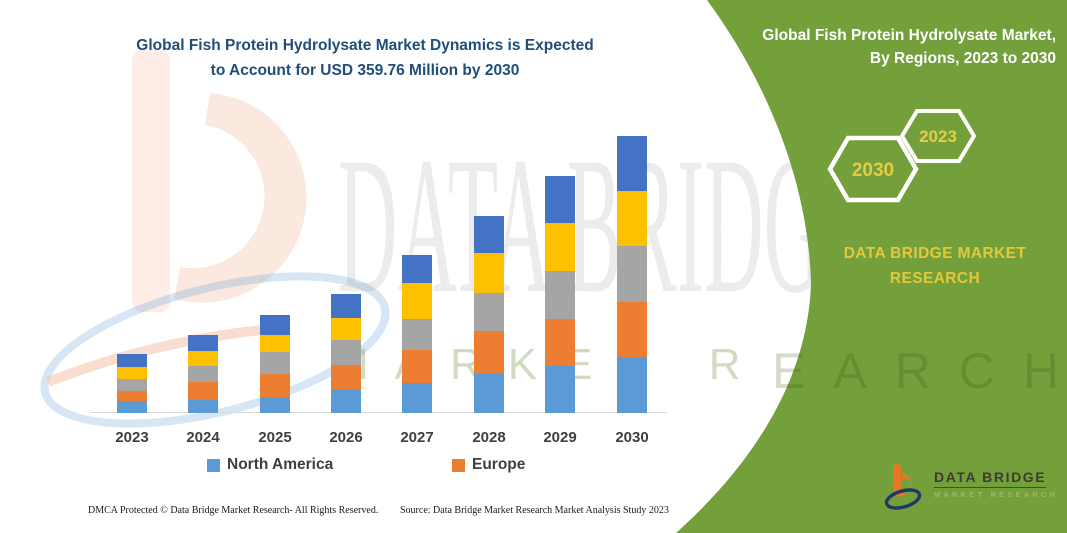 This screenshot has width=1067, height=533. Describe the element at coordinates (280, 464) in the screenshot. I see `legend-label: North America` at that location.